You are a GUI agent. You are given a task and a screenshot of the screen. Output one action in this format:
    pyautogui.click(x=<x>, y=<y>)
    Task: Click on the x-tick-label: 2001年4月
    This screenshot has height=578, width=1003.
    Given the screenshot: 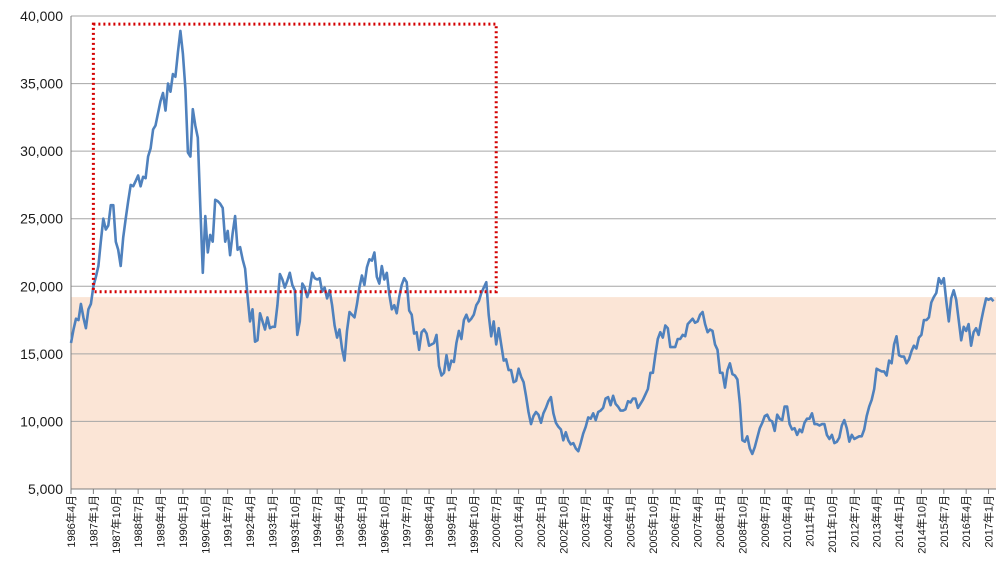 What is the action you would take?
    pyautogui.click(x=519, y=521)
    